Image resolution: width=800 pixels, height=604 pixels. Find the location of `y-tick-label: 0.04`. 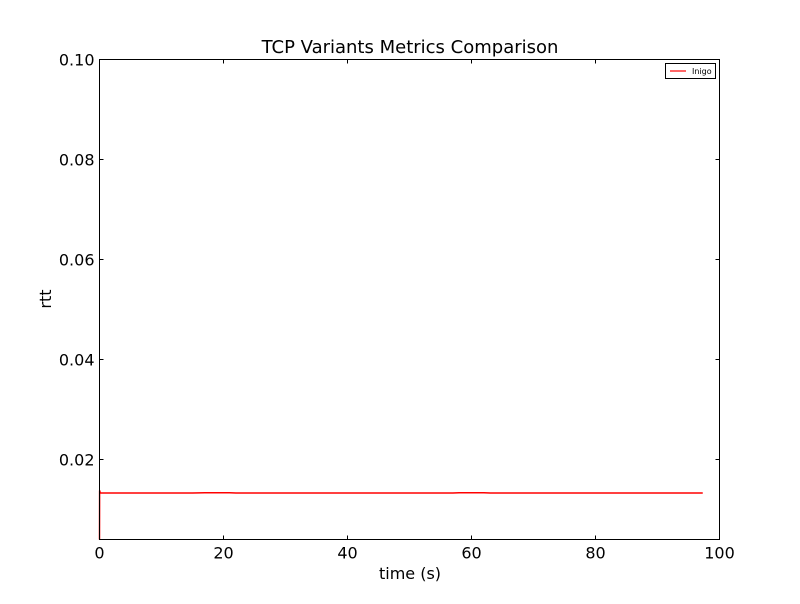

y-tick-label: 0.04 is located at coordinates (77, 360).